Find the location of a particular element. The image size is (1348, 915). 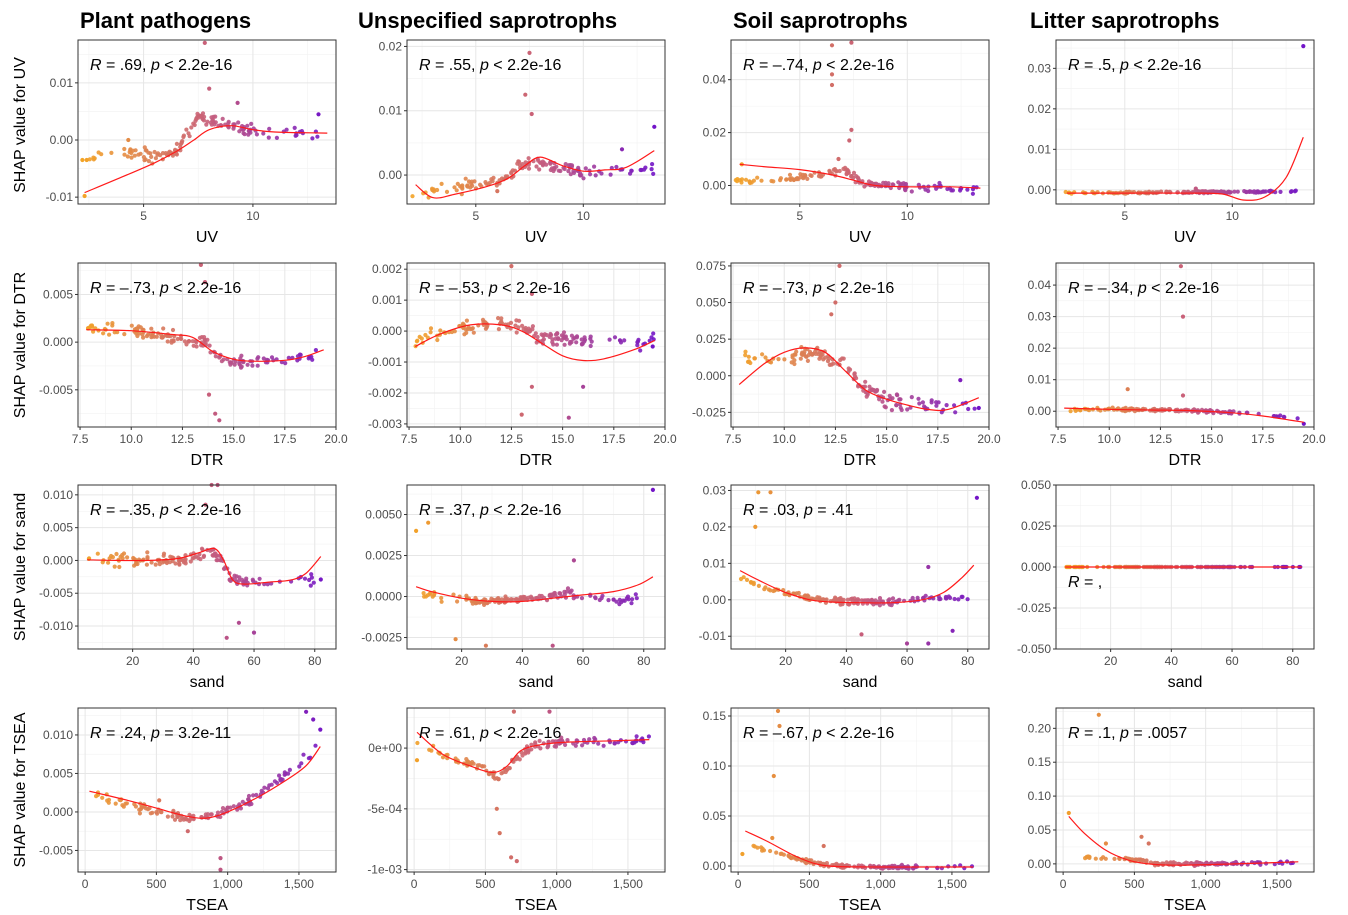

scatter-points is located at coordinates (859, 568).